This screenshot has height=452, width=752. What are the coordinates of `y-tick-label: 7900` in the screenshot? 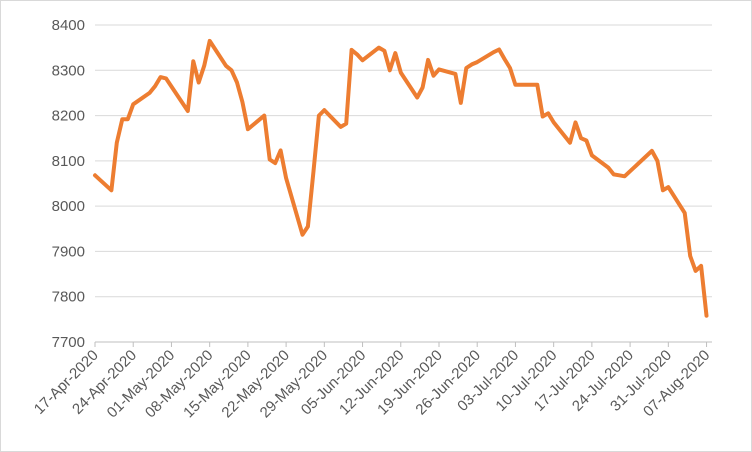 It's located at (68, 251).